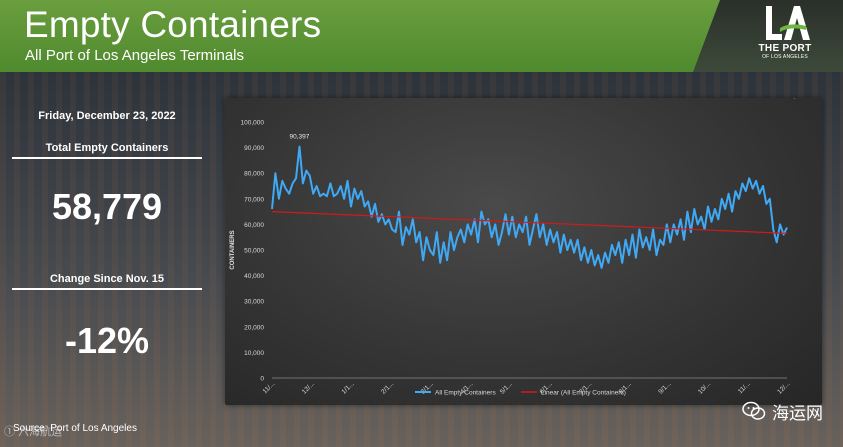 This screenshot has width=843, height=447. I want to click on y-tick-label: 70,000, so click(254, 199).